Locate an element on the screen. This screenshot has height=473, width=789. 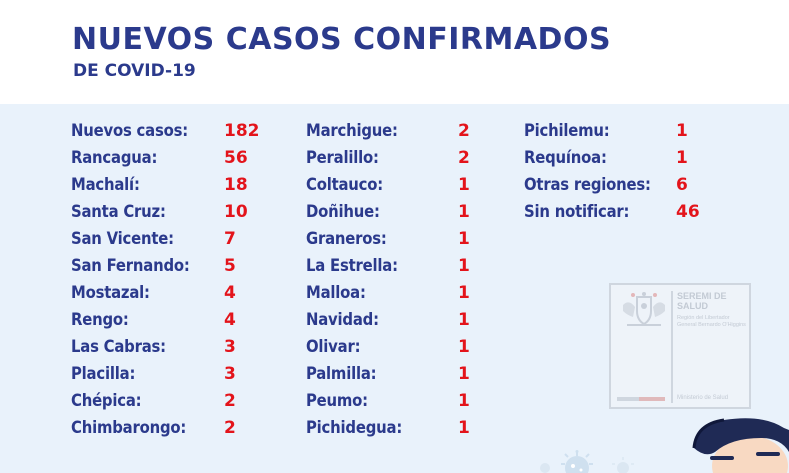
commune-label: Requínoa: is located at coordinates (565, 157).